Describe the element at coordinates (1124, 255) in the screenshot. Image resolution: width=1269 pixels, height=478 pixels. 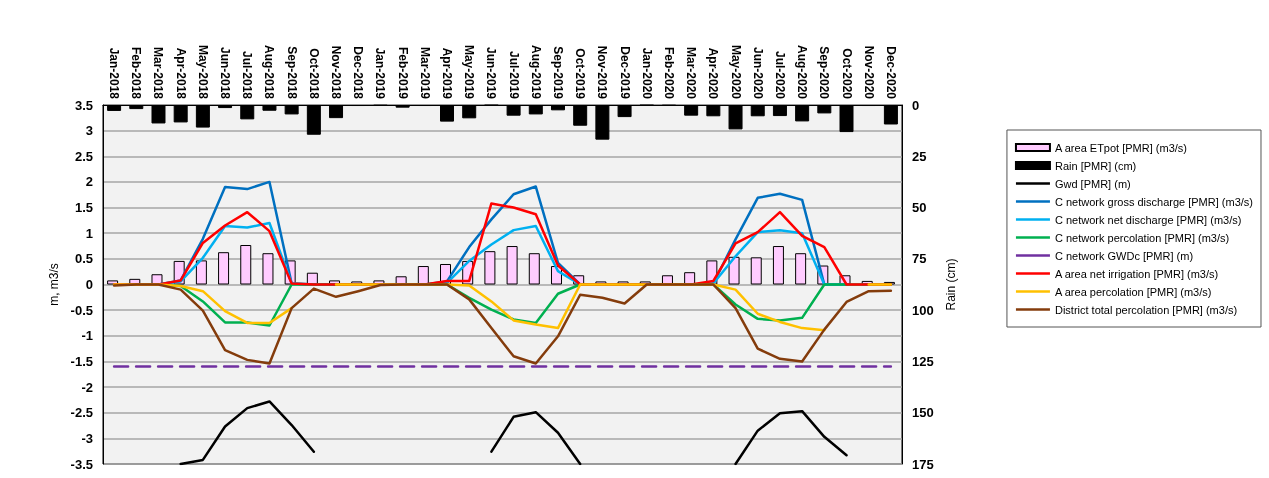
I see `legend-label: C network GWDc [PMR] (m)` at that location.